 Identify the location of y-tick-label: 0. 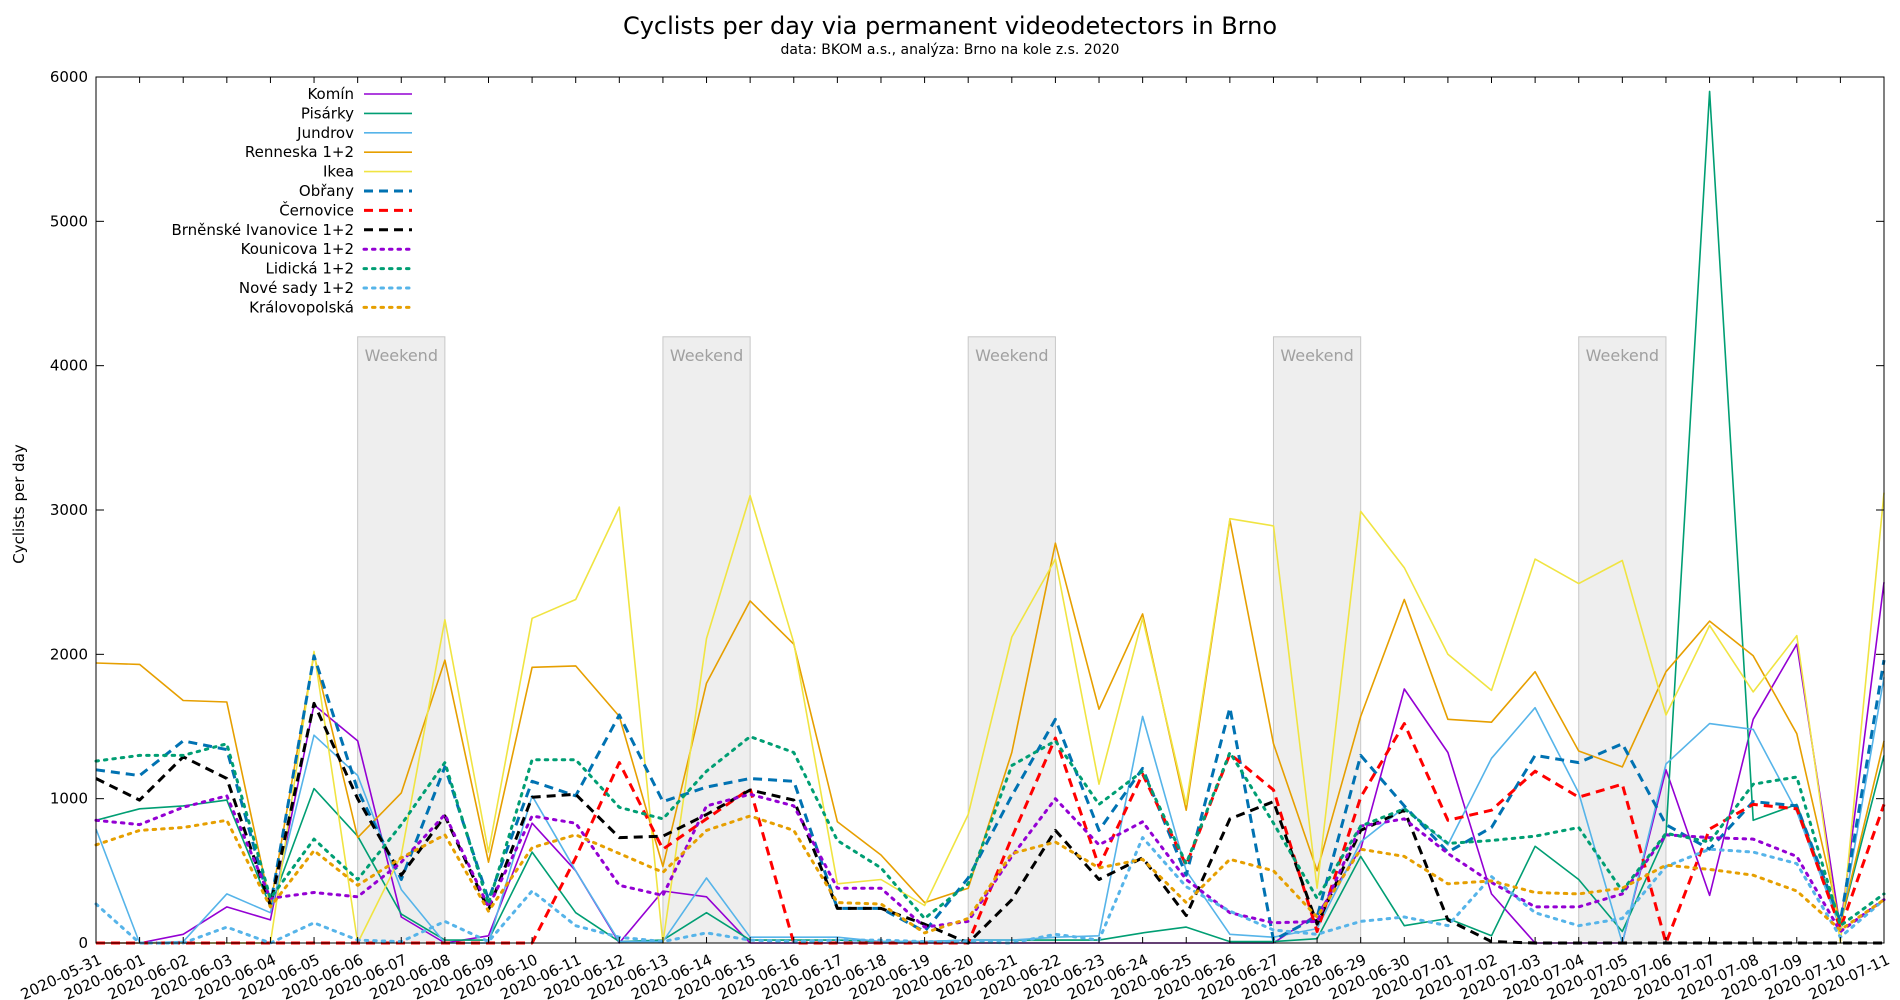
(83, 943).